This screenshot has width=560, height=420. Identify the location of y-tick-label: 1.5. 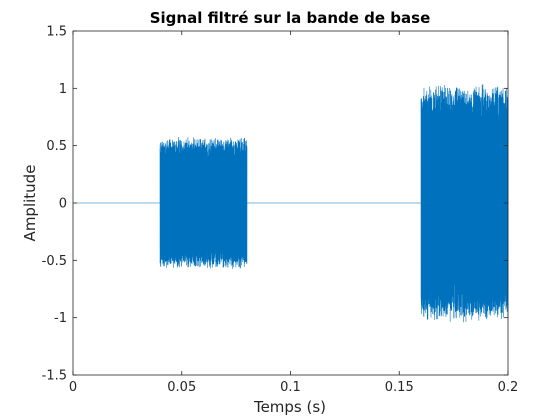
(56, 32).